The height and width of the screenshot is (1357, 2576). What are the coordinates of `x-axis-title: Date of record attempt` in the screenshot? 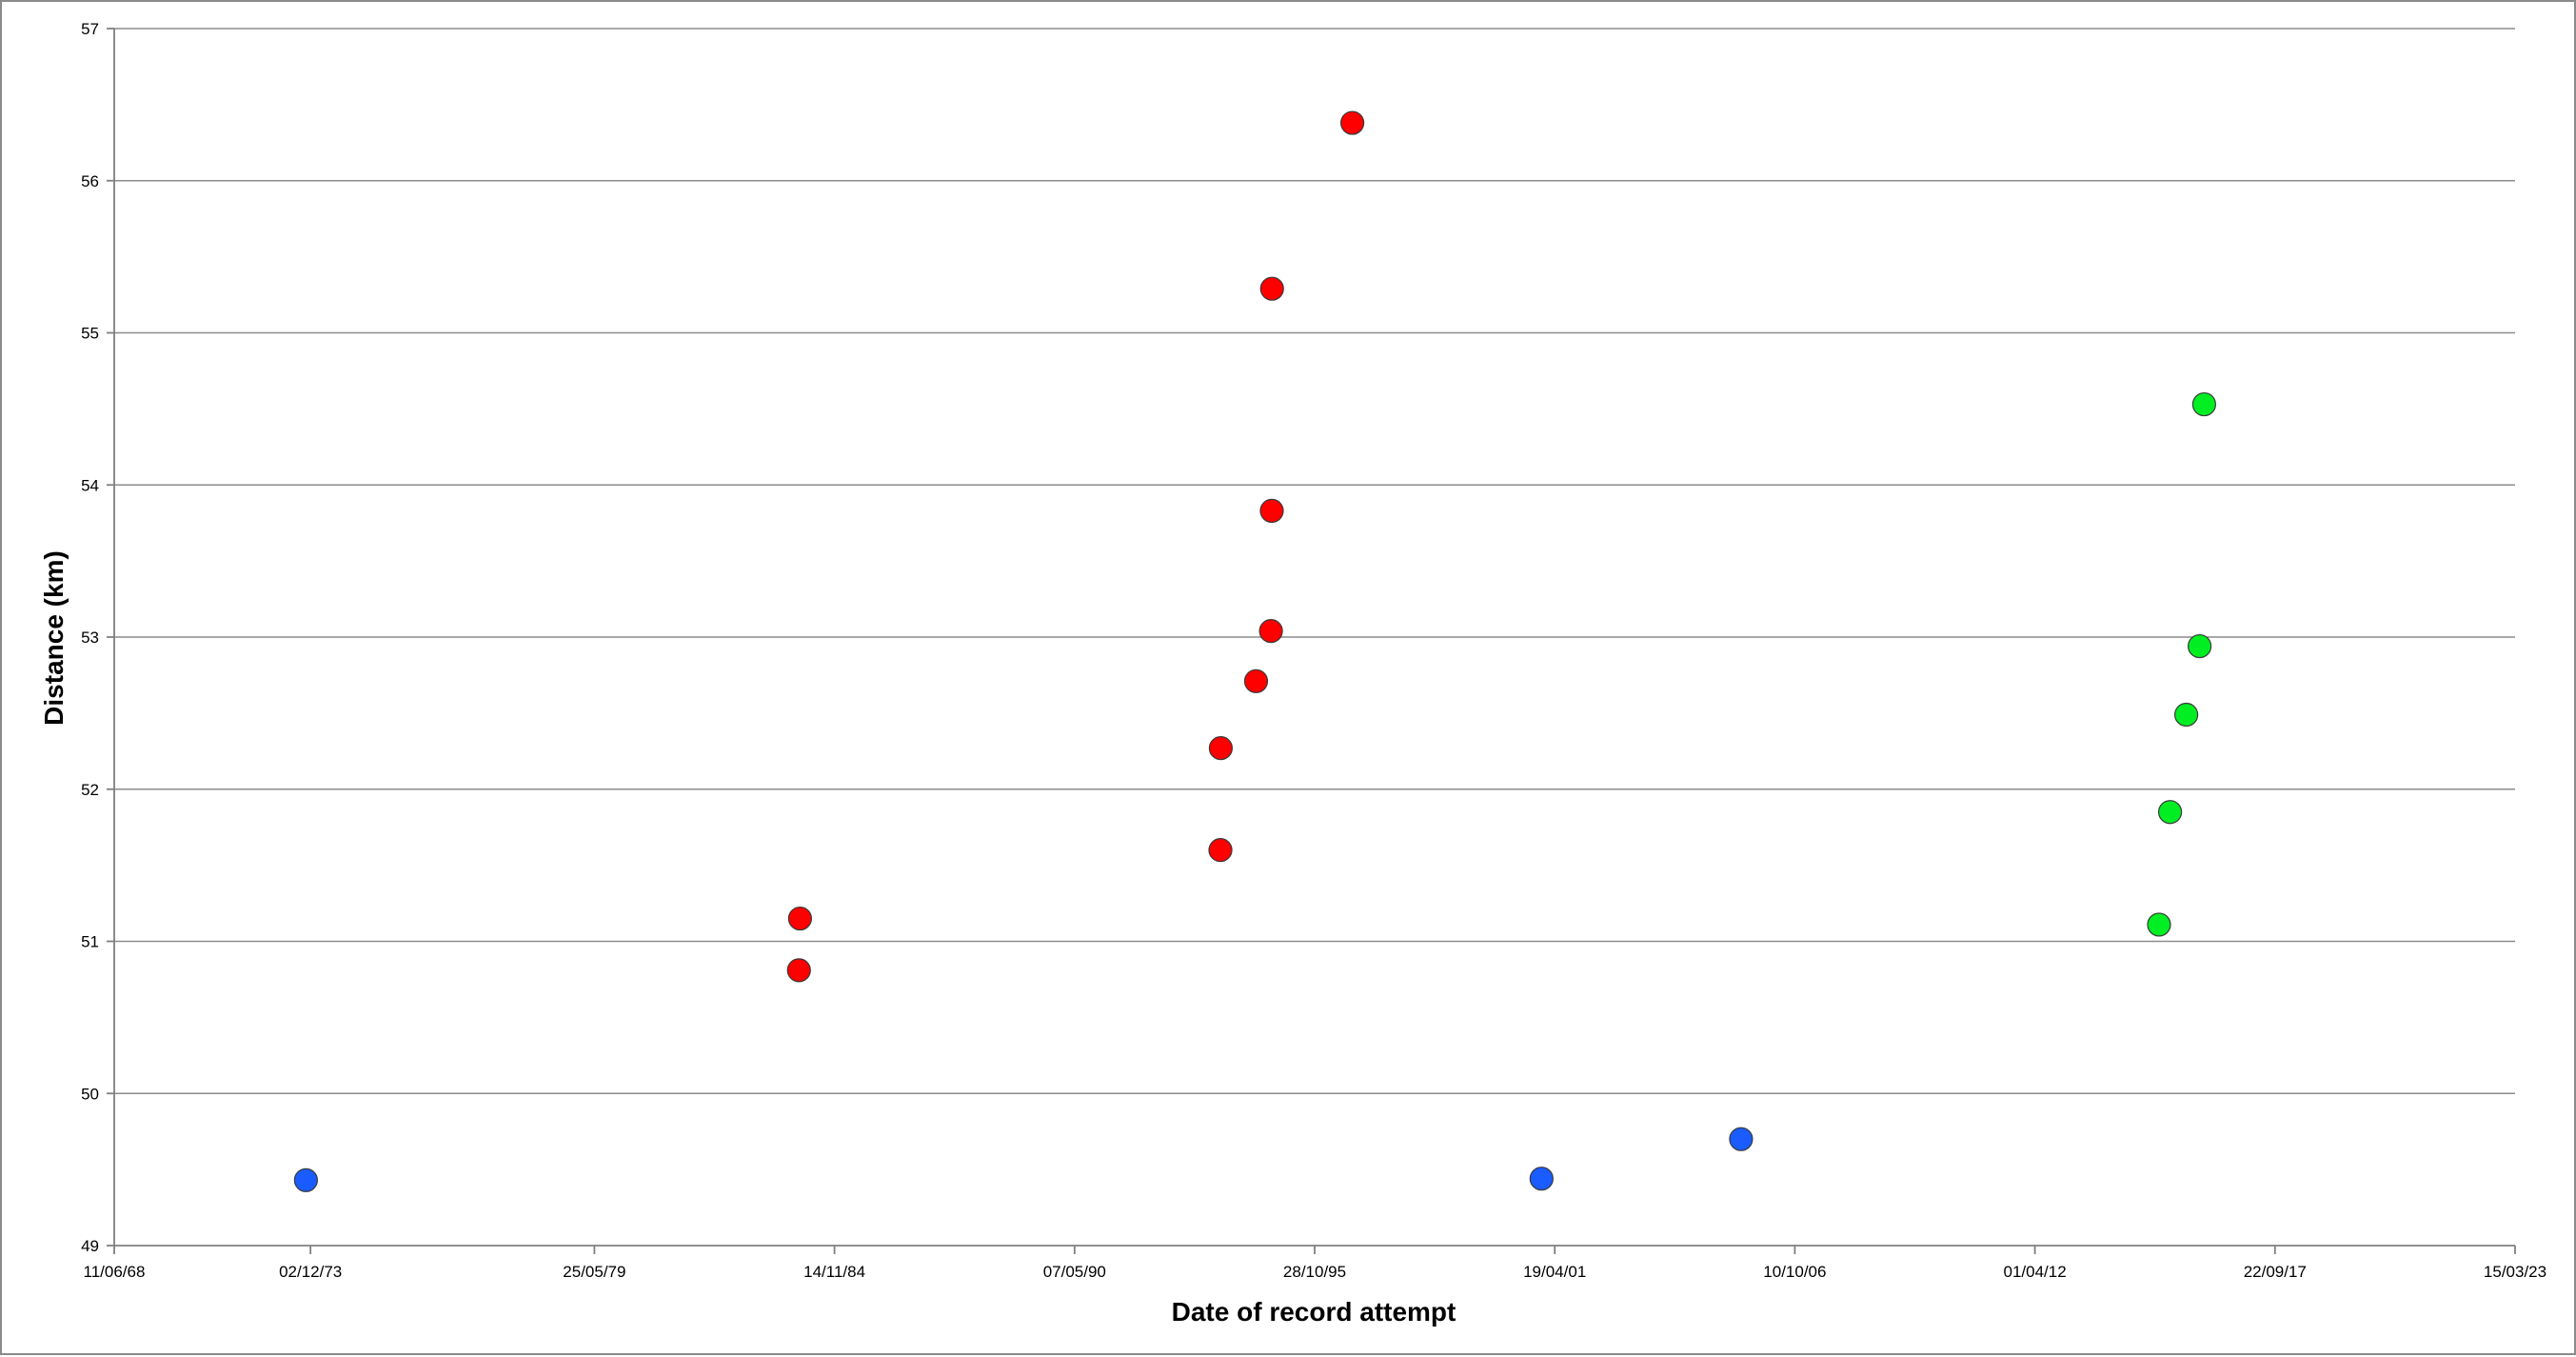 It's located at (1314, 1312).